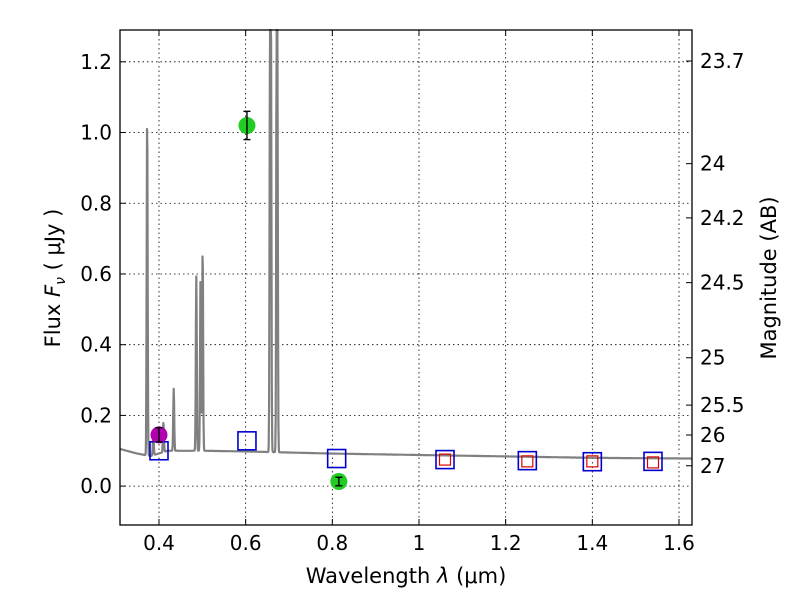 The width and height of the screenshot is (800, 600). What do you see at coordinates (159, 543) in the screenshot?
I see `x-tick-label: 0.4` at bounding box center [159, 543].